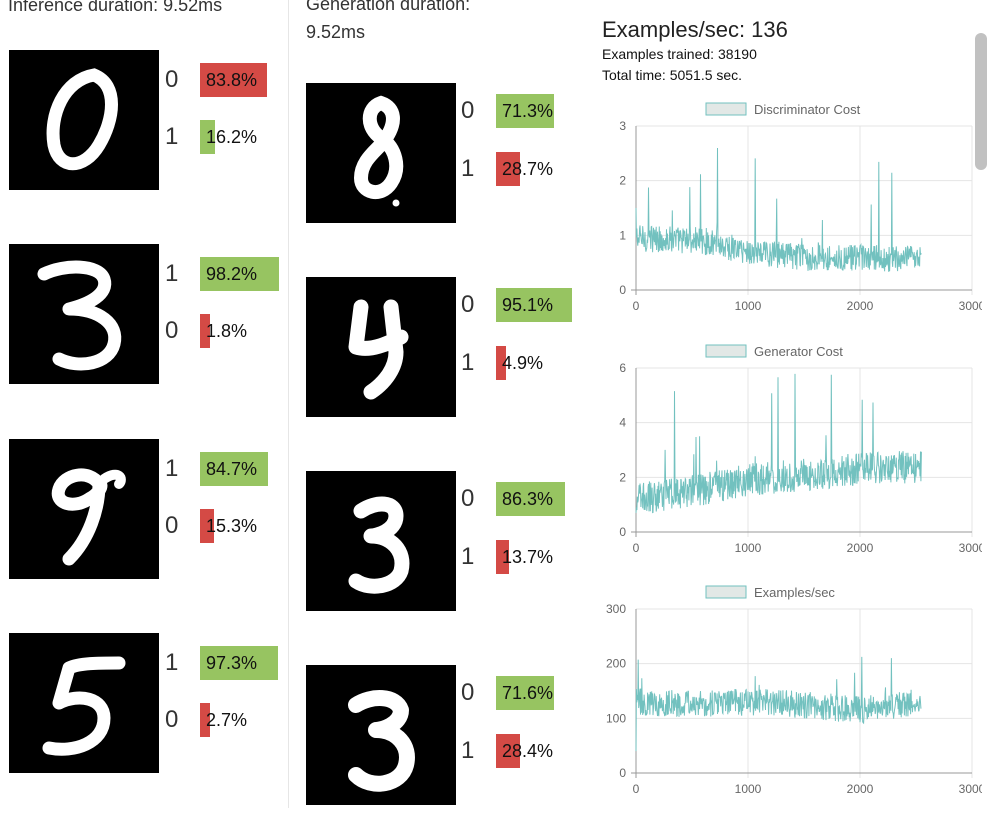 The width and height of the screenshot is (988, 815). I want to click on prediction-row: 0 83.8%, so click(227, 80).